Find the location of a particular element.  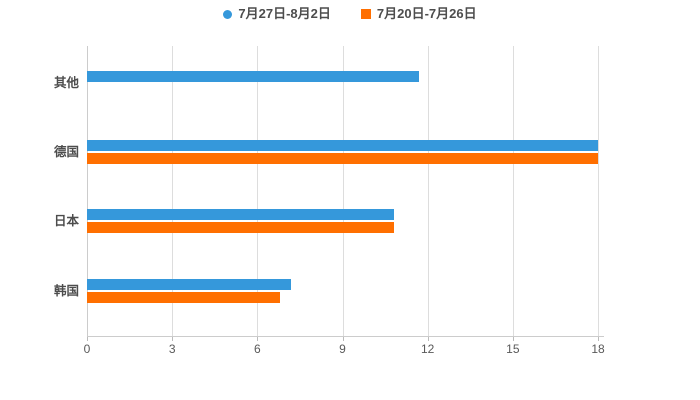

legend-item-week-previous: 7月20日-7月26日 is located at coordinates (418, 14).